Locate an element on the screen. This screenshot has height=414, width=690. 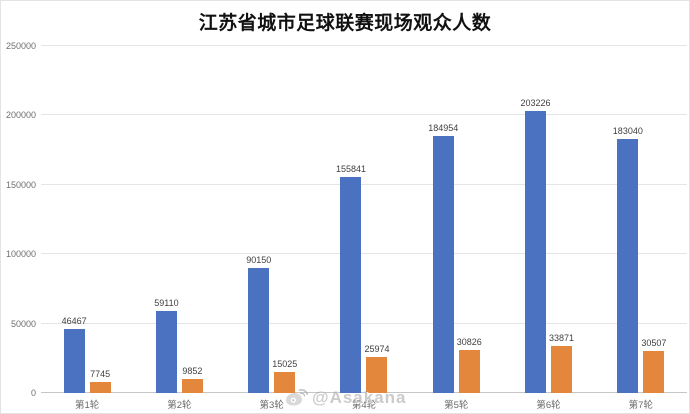
bar-wrapper: 184954 is located at coordinates (443, 219).